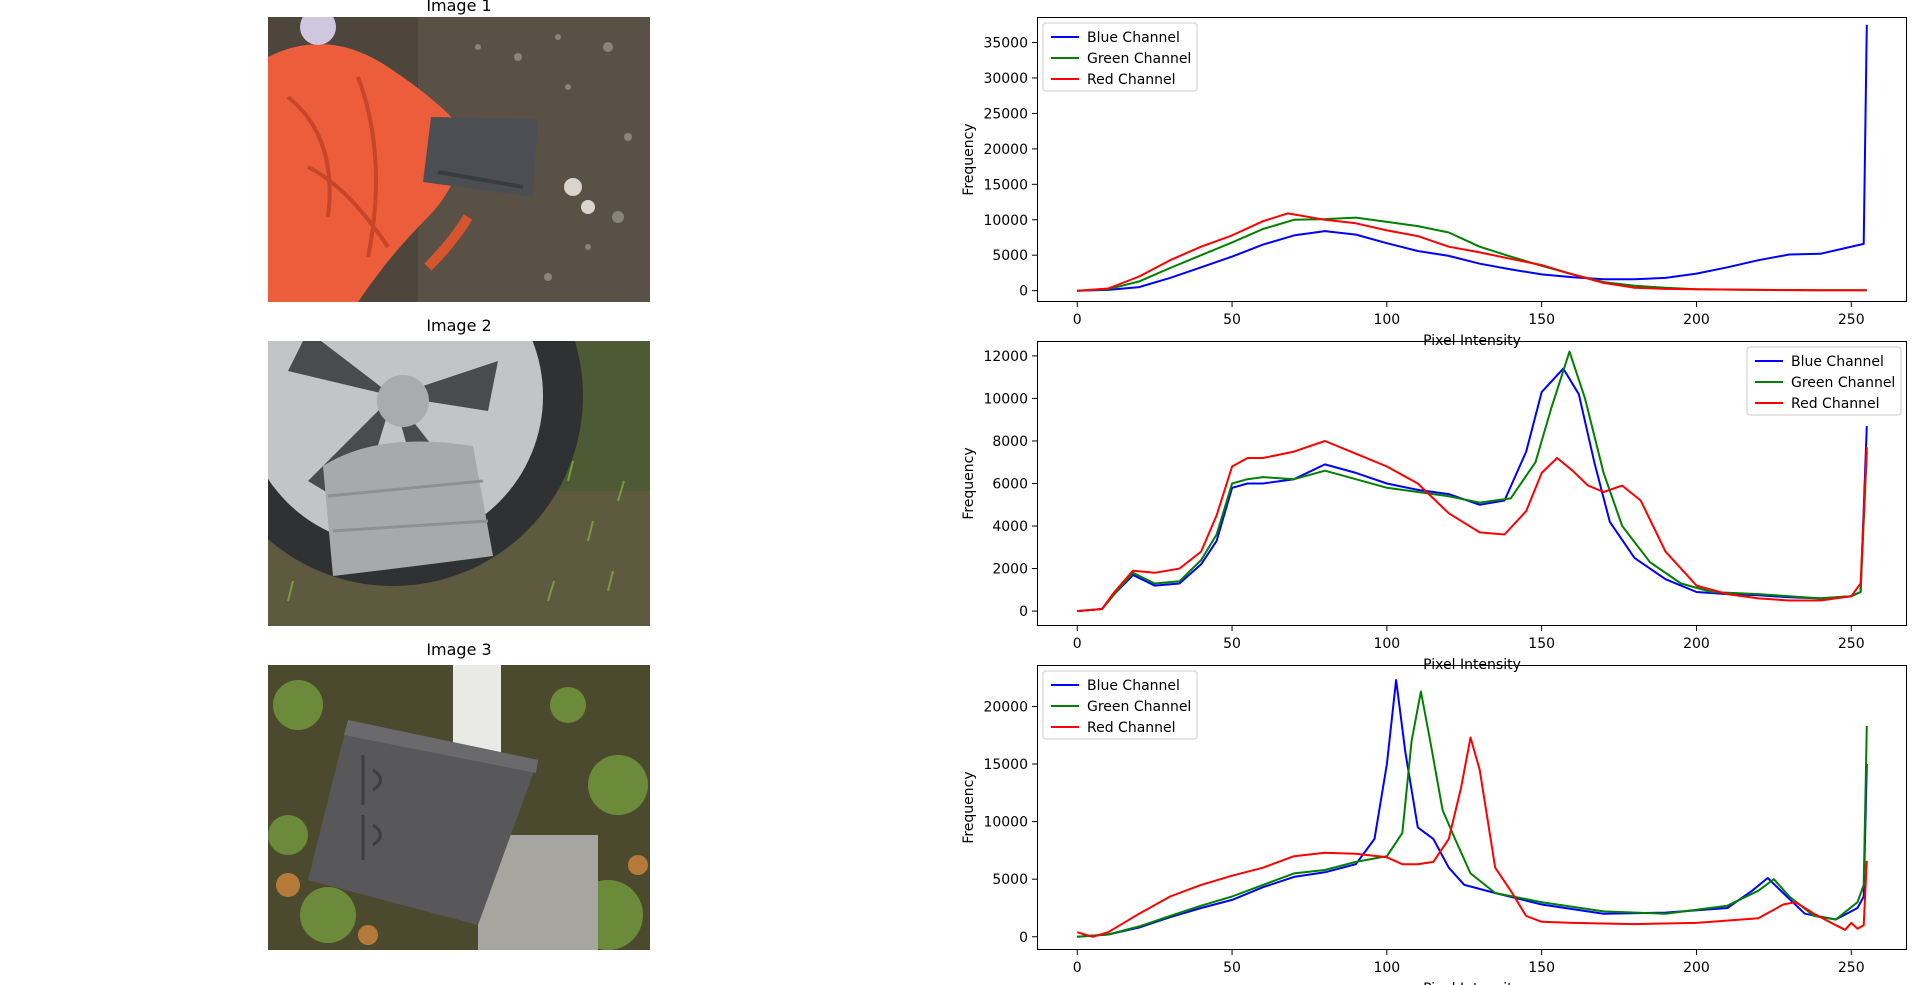 Image resolution: width=1920 pixels, height=985 pixels. What do you see at coordinates (459, 807) in the screenshot?
I see `image-3-photo` at bounding box center [459, 807].